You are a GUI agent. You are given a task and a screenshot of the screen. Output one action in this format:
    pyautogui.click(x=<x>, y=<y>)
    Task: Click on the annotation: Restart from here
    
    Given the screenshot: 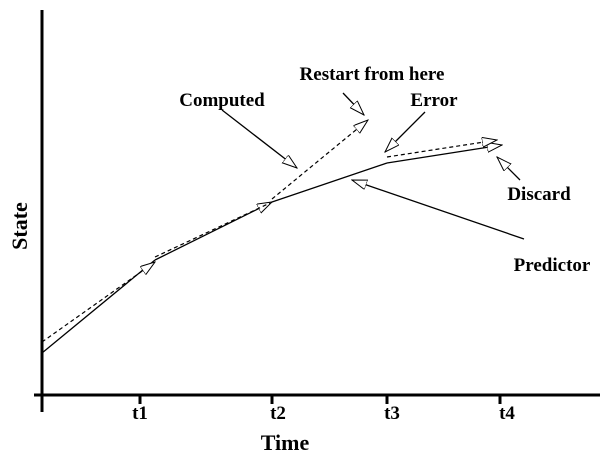 What is the action you would take?
    pyautogui.click(x=372, y=74)
    